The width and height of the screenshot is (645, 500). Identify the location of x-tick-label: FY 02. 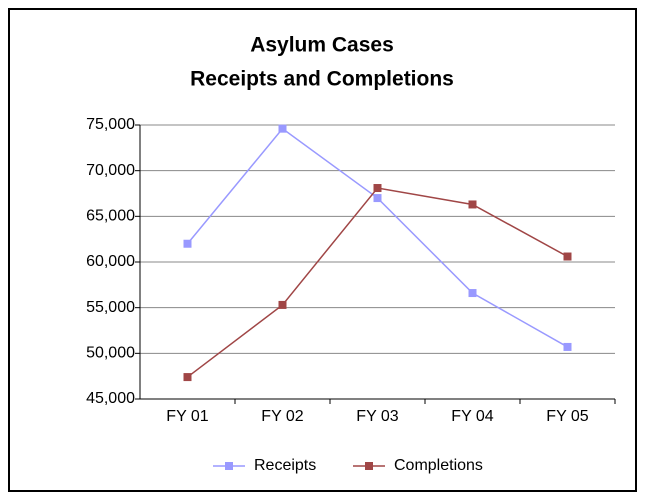
(282, 416).